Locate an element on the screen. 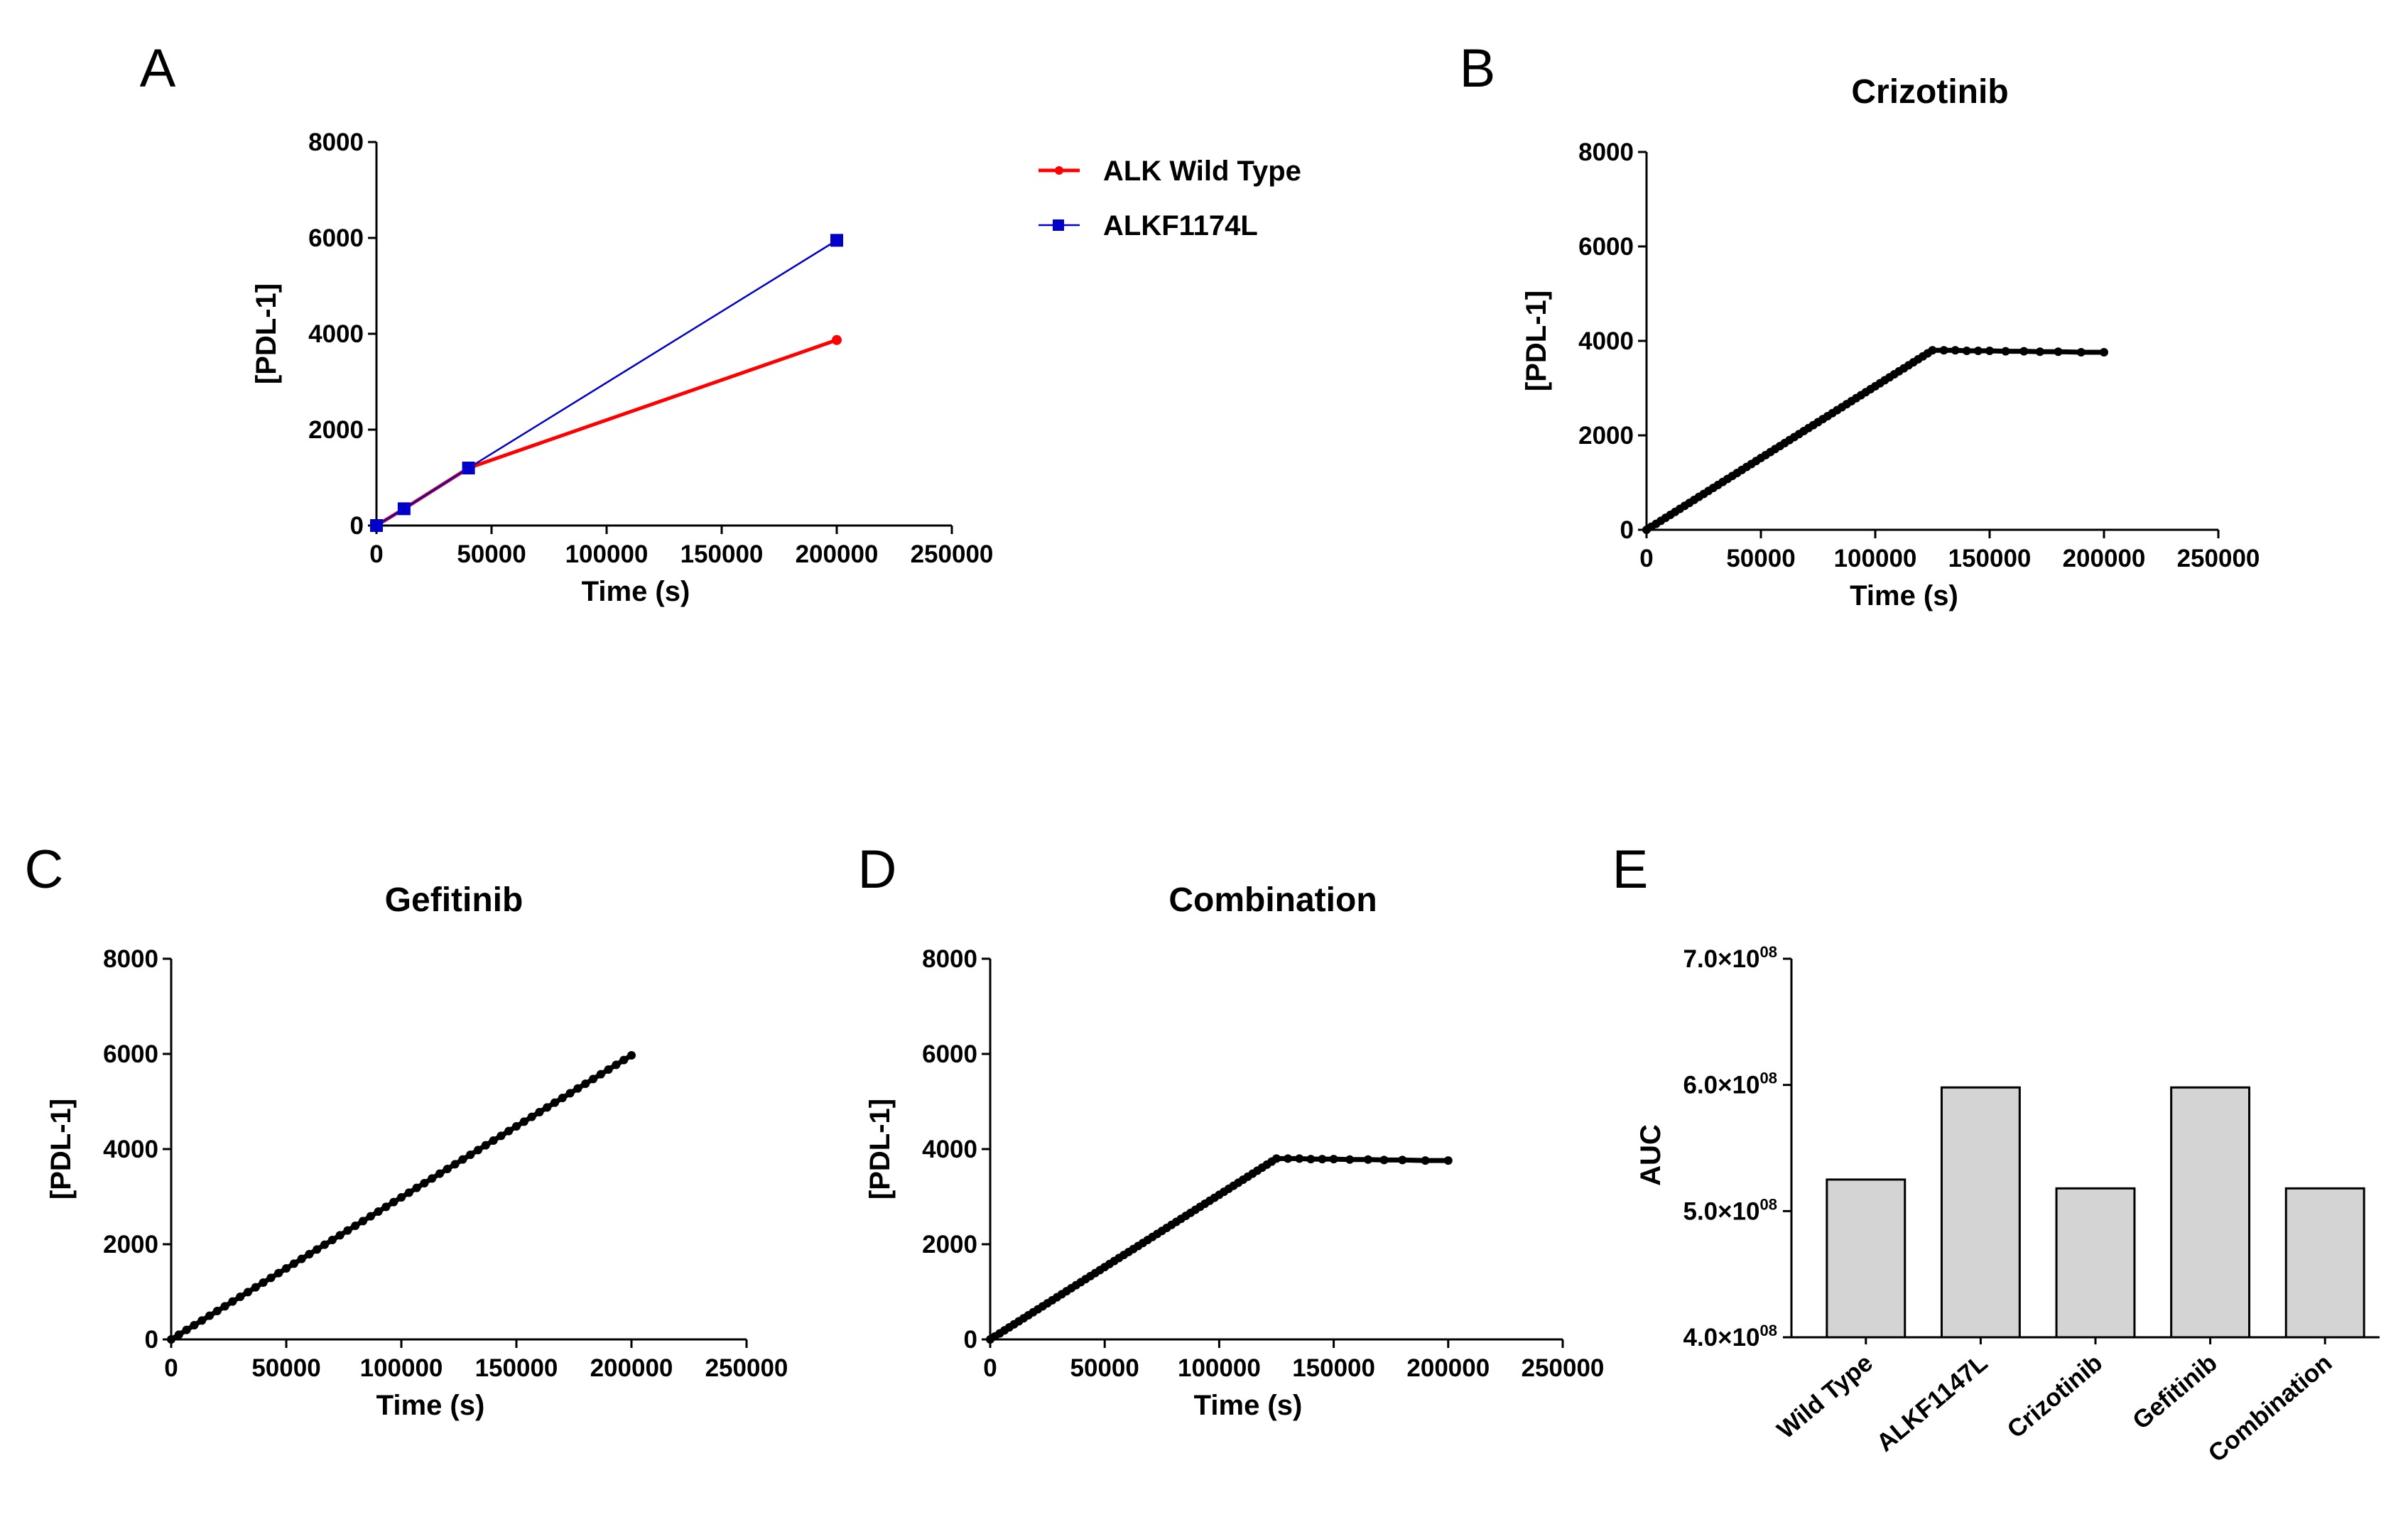  legend-marker is located at coordinates (1059, 170).